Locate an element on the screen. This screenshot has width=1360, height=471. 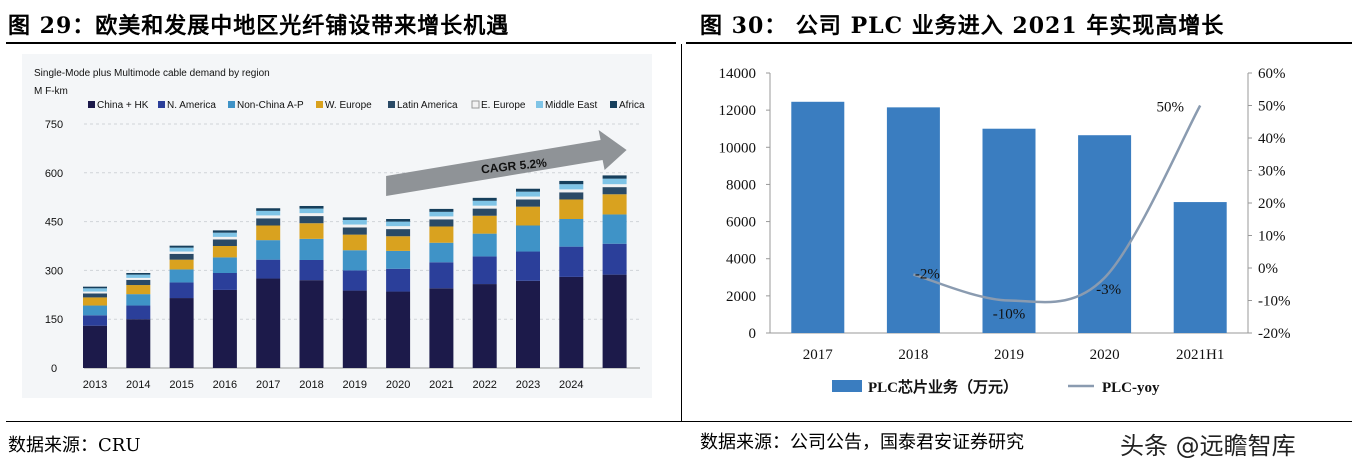
left-legend-label: Africa is located at coordinates (632, 105).